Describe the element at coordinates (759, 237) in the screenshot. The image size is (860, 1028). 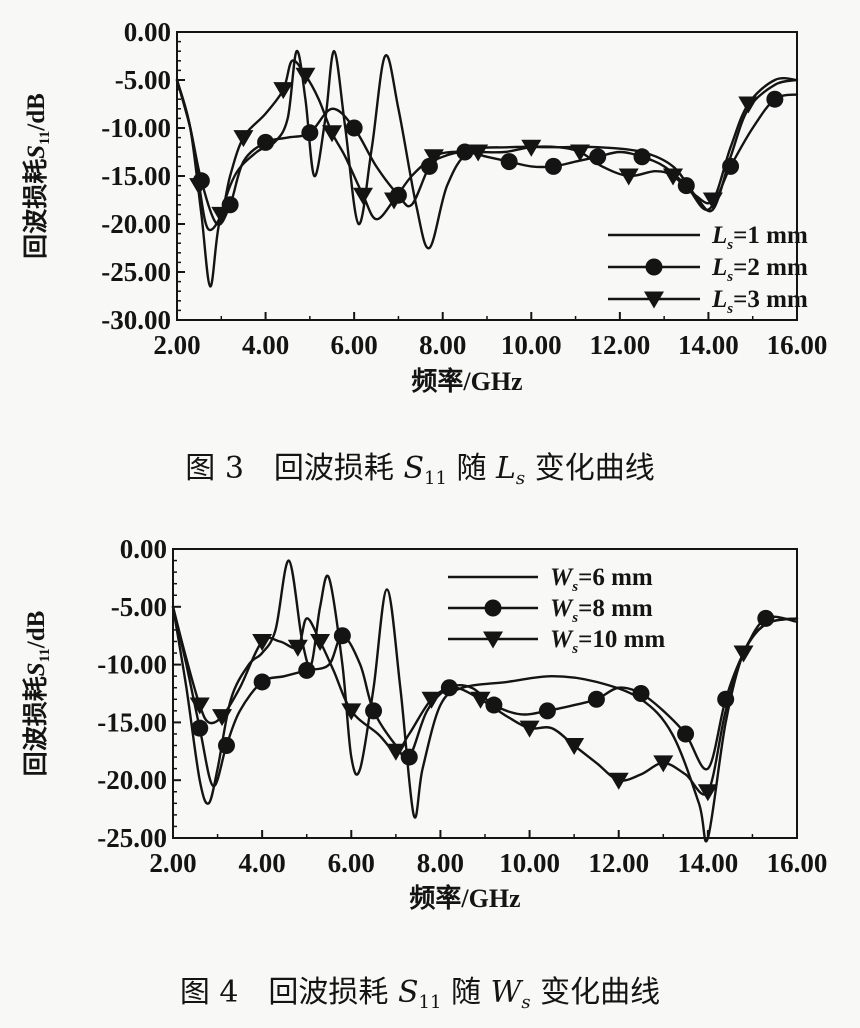
I see `legend-label: Ls=1 mm` at that location.